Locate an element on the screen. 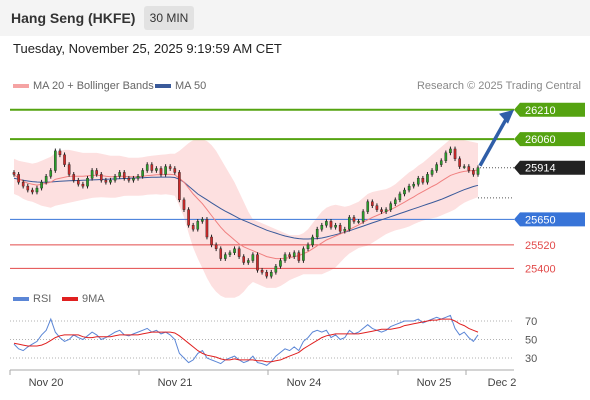  ma9-legend-label: 9MA is located at coordinates (93, 299).